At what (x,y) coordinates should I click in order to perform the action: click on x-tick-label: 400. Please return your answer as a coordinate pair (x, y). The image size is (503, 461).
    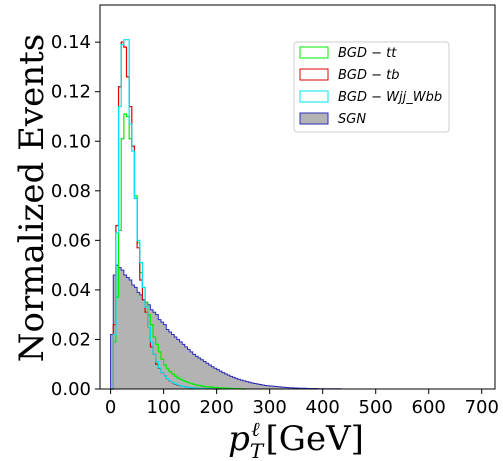
    Looking at the image, I should click on (323, 407).